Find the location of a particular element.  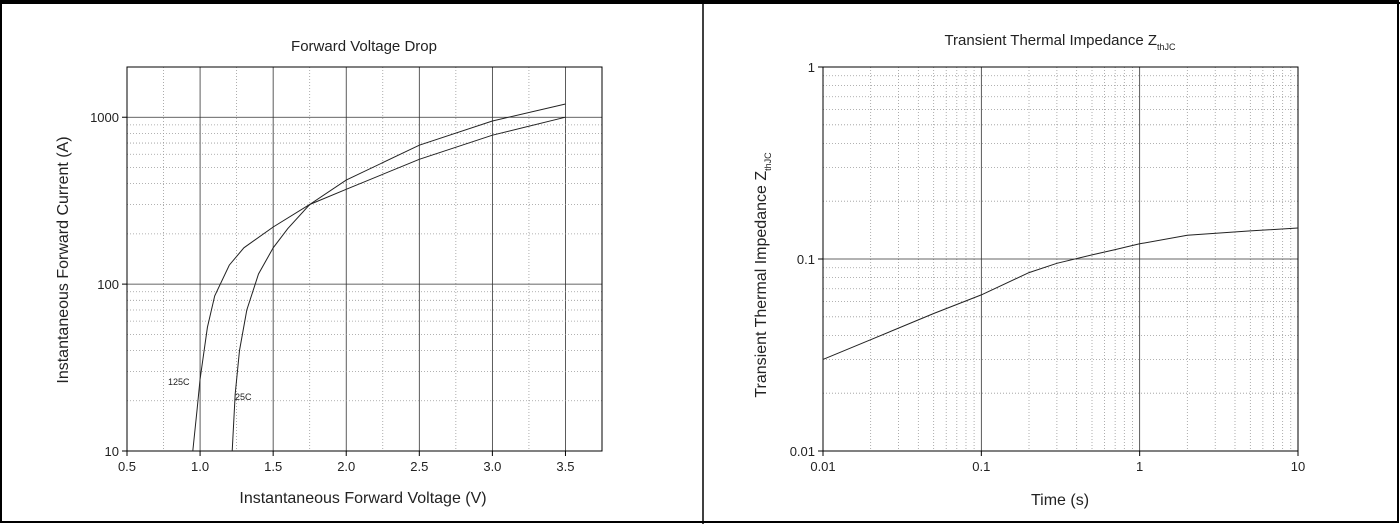

chart1-annotation-125c: 125C is located at coordinates (179, 382).